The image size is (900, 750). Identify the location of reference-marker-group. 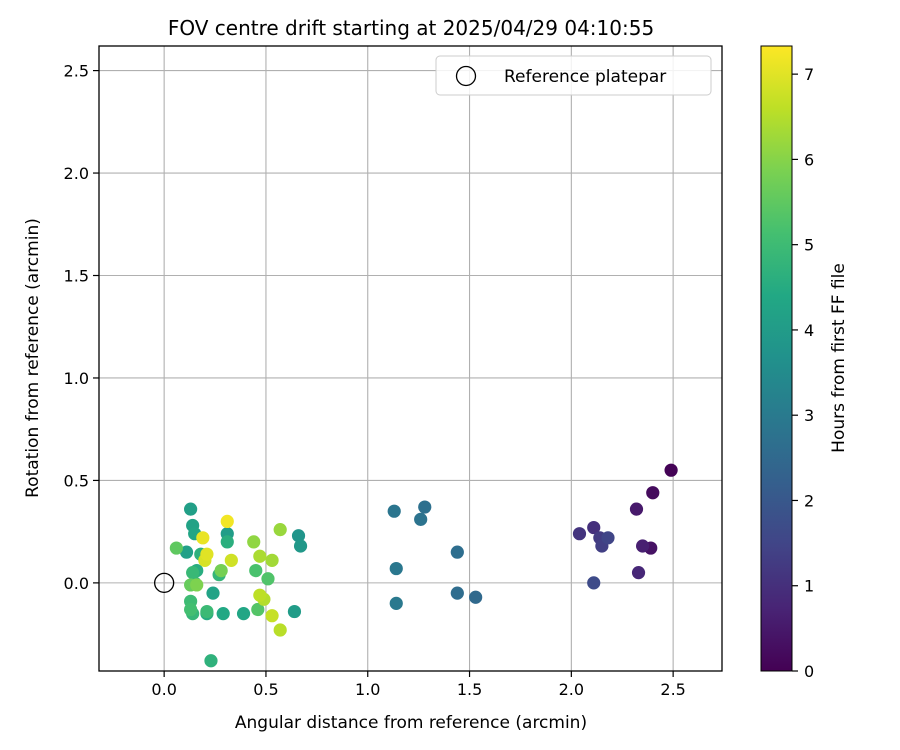
(164, 583).